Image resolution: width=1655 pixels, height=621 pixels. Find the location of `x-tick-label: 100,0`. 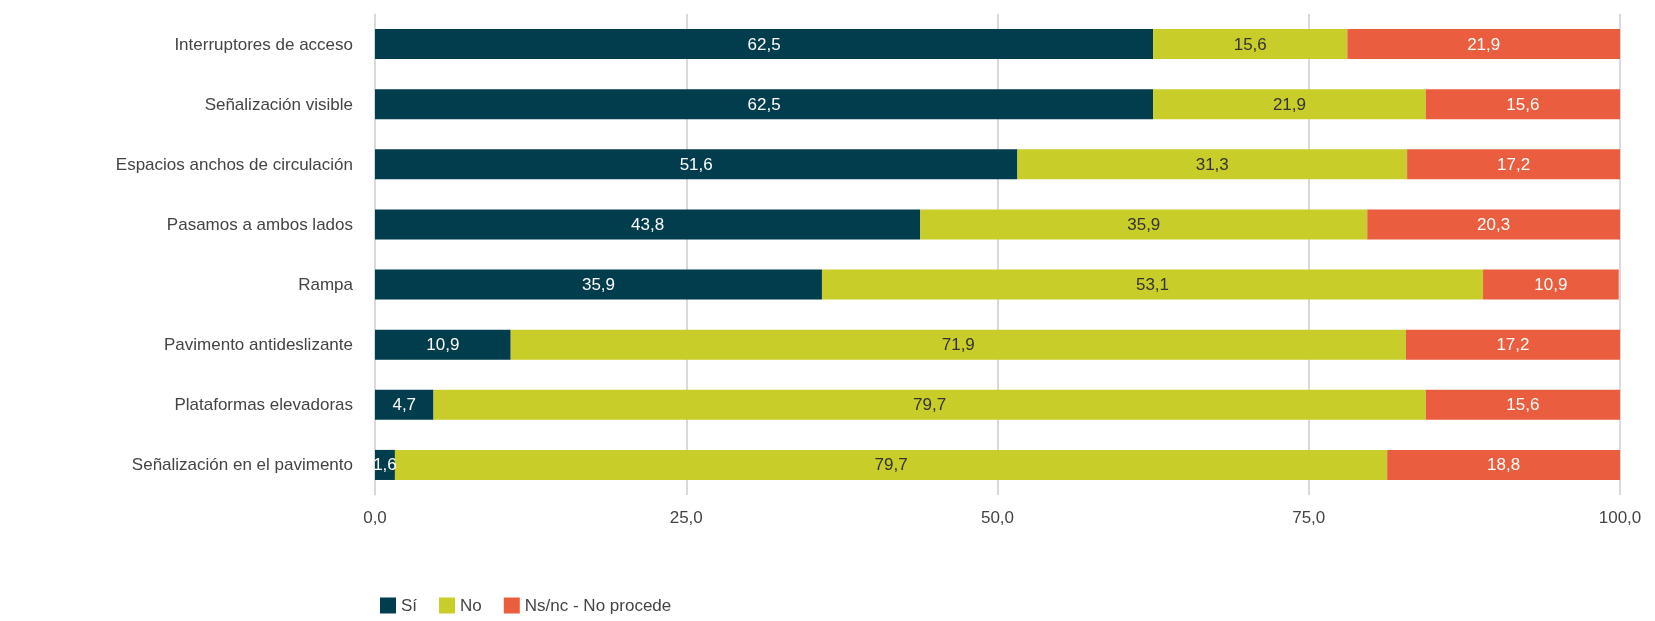

x-tick-label: 100,0 is located at coordinates (1620, 517).